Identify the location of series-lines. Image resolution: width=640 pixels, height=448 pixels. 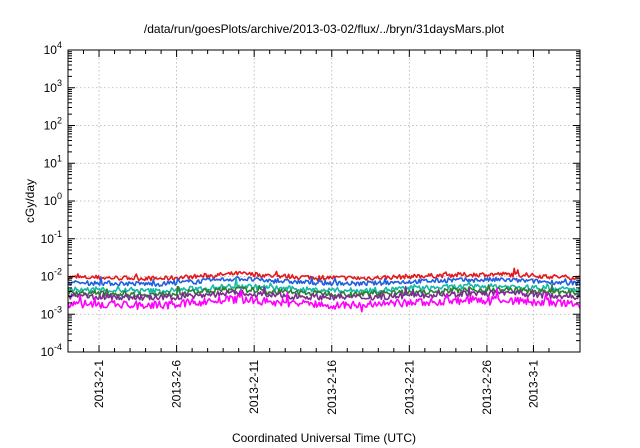
(324, 290).